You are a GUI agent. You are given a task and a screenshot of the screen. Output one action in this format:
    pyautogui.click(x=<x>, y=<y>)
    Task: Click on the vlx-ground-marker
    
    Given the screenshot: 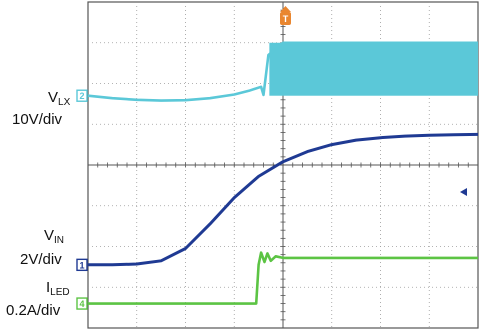 What is the action you would take?
    pyautogui.click(x=82, y=95)
    